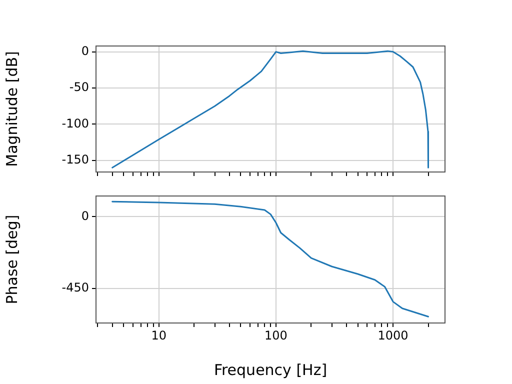  Describe the element at coordinates (271, 369) in the screenshot. I see `x-axis-title: Frequency [Hz]` at that location.